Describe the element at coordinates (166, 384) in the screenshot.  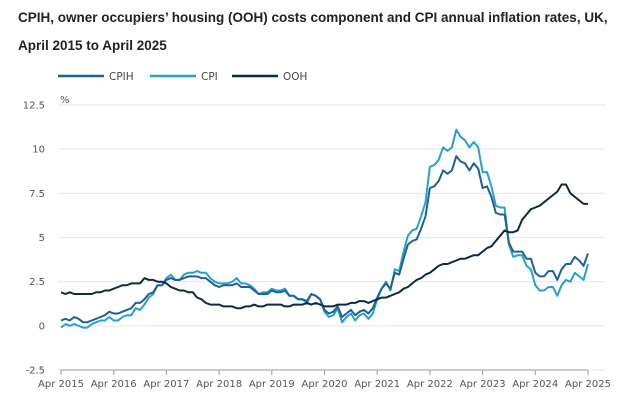
I see `x-tick-label: Apr 2017` at that location.